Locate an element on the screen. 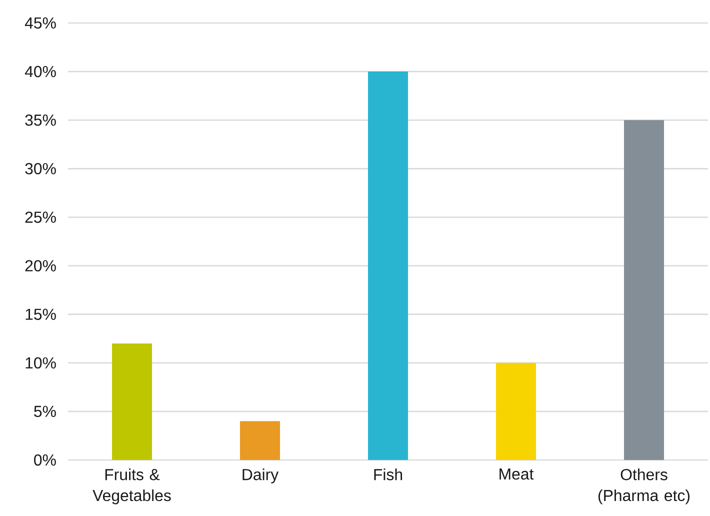 Image resolution: width=710 pixels, height=516 pixels. x-tick-label: Meat is located at coordinates (517, 474).